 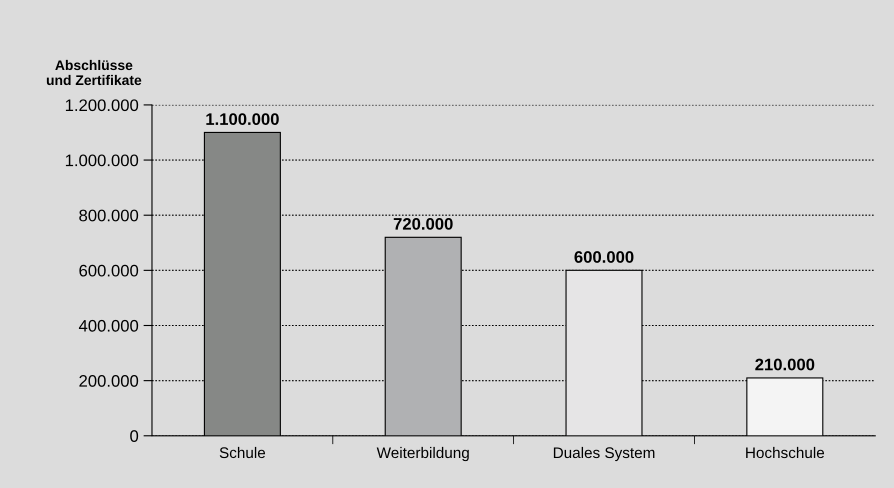 I want to click on y-tick-label: 600.000, so click(x=108, y=270).